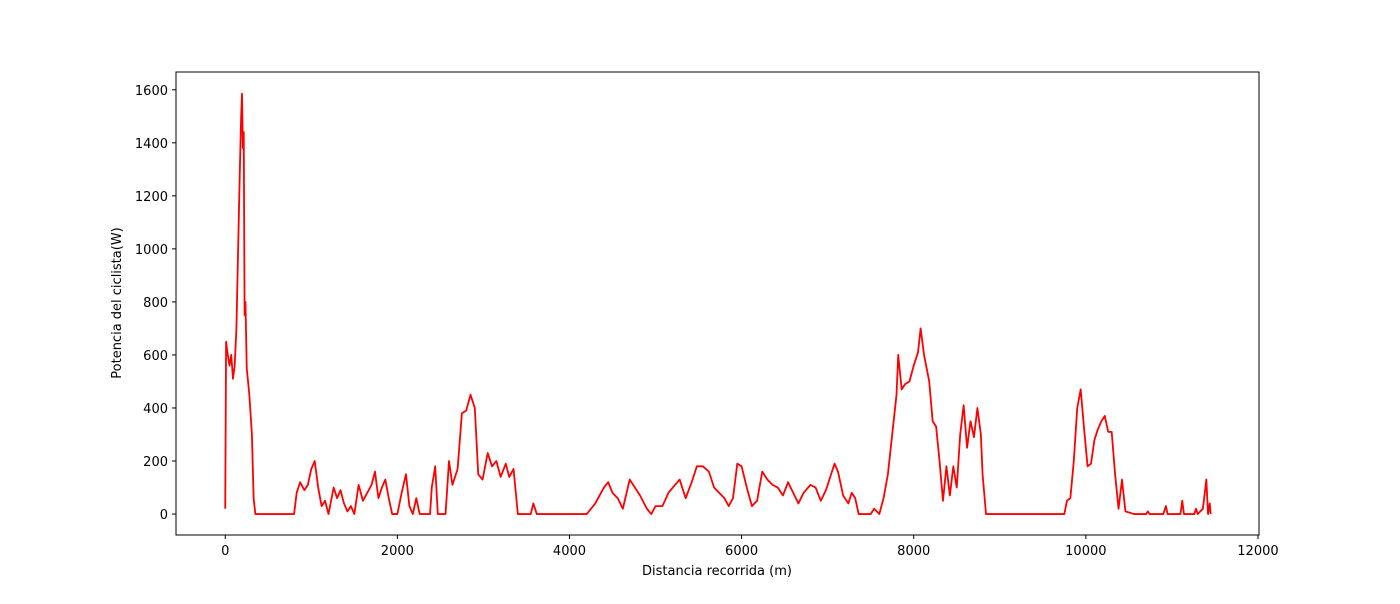 This screenshot has width=1400, height=604. I want to click on y-tick-label: 200, so click(155, 462).